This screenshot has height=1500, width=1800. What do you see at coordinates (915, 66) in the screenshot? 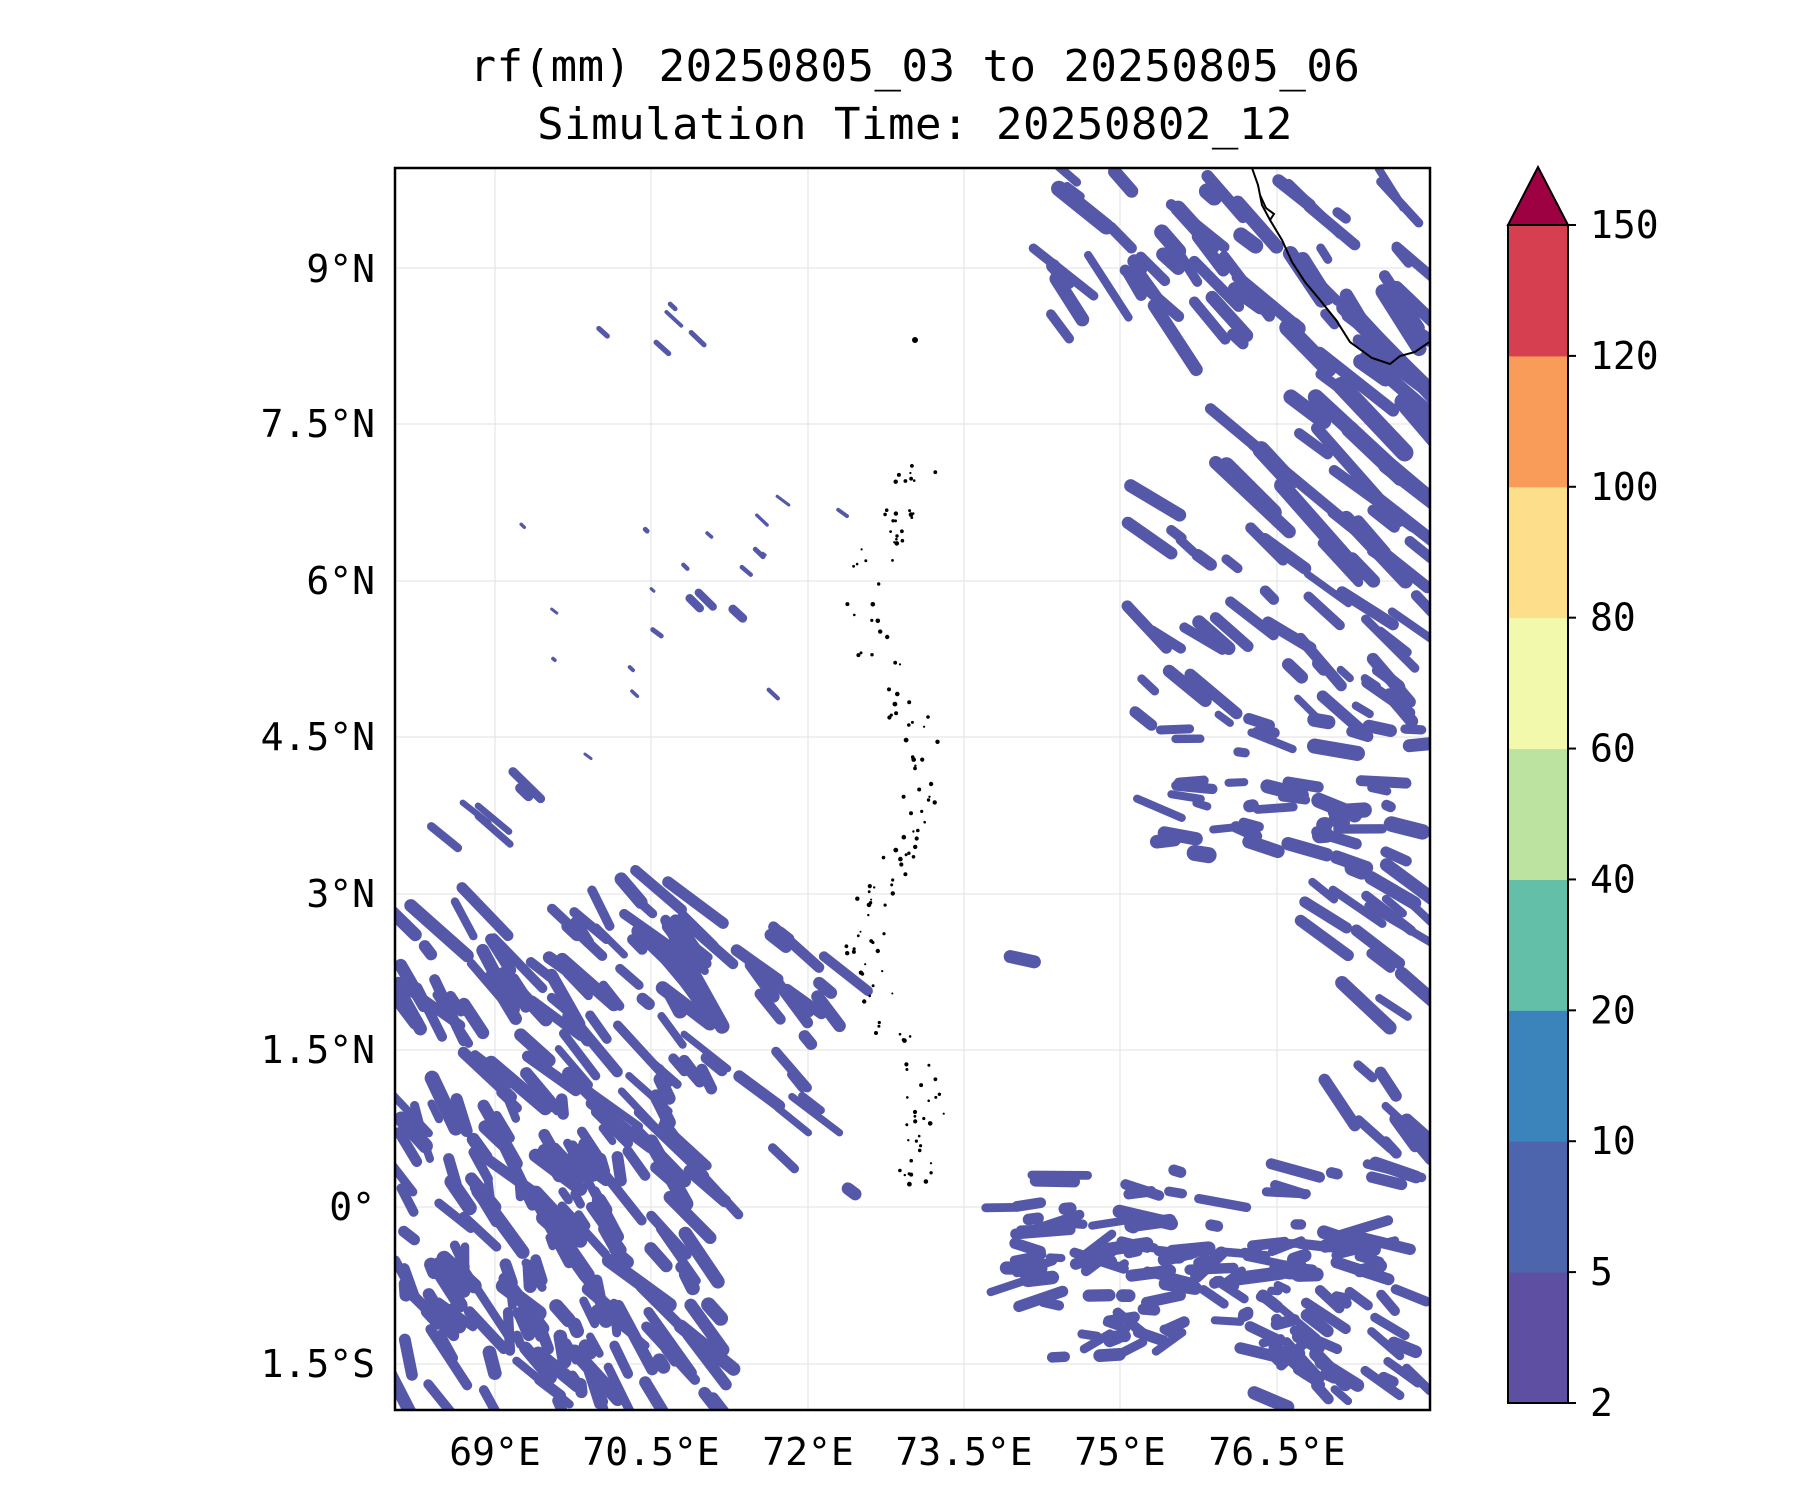
I see `map-title: rf(mm) 20250805_03 to 20250805_06` at bounding box center [915, 66].